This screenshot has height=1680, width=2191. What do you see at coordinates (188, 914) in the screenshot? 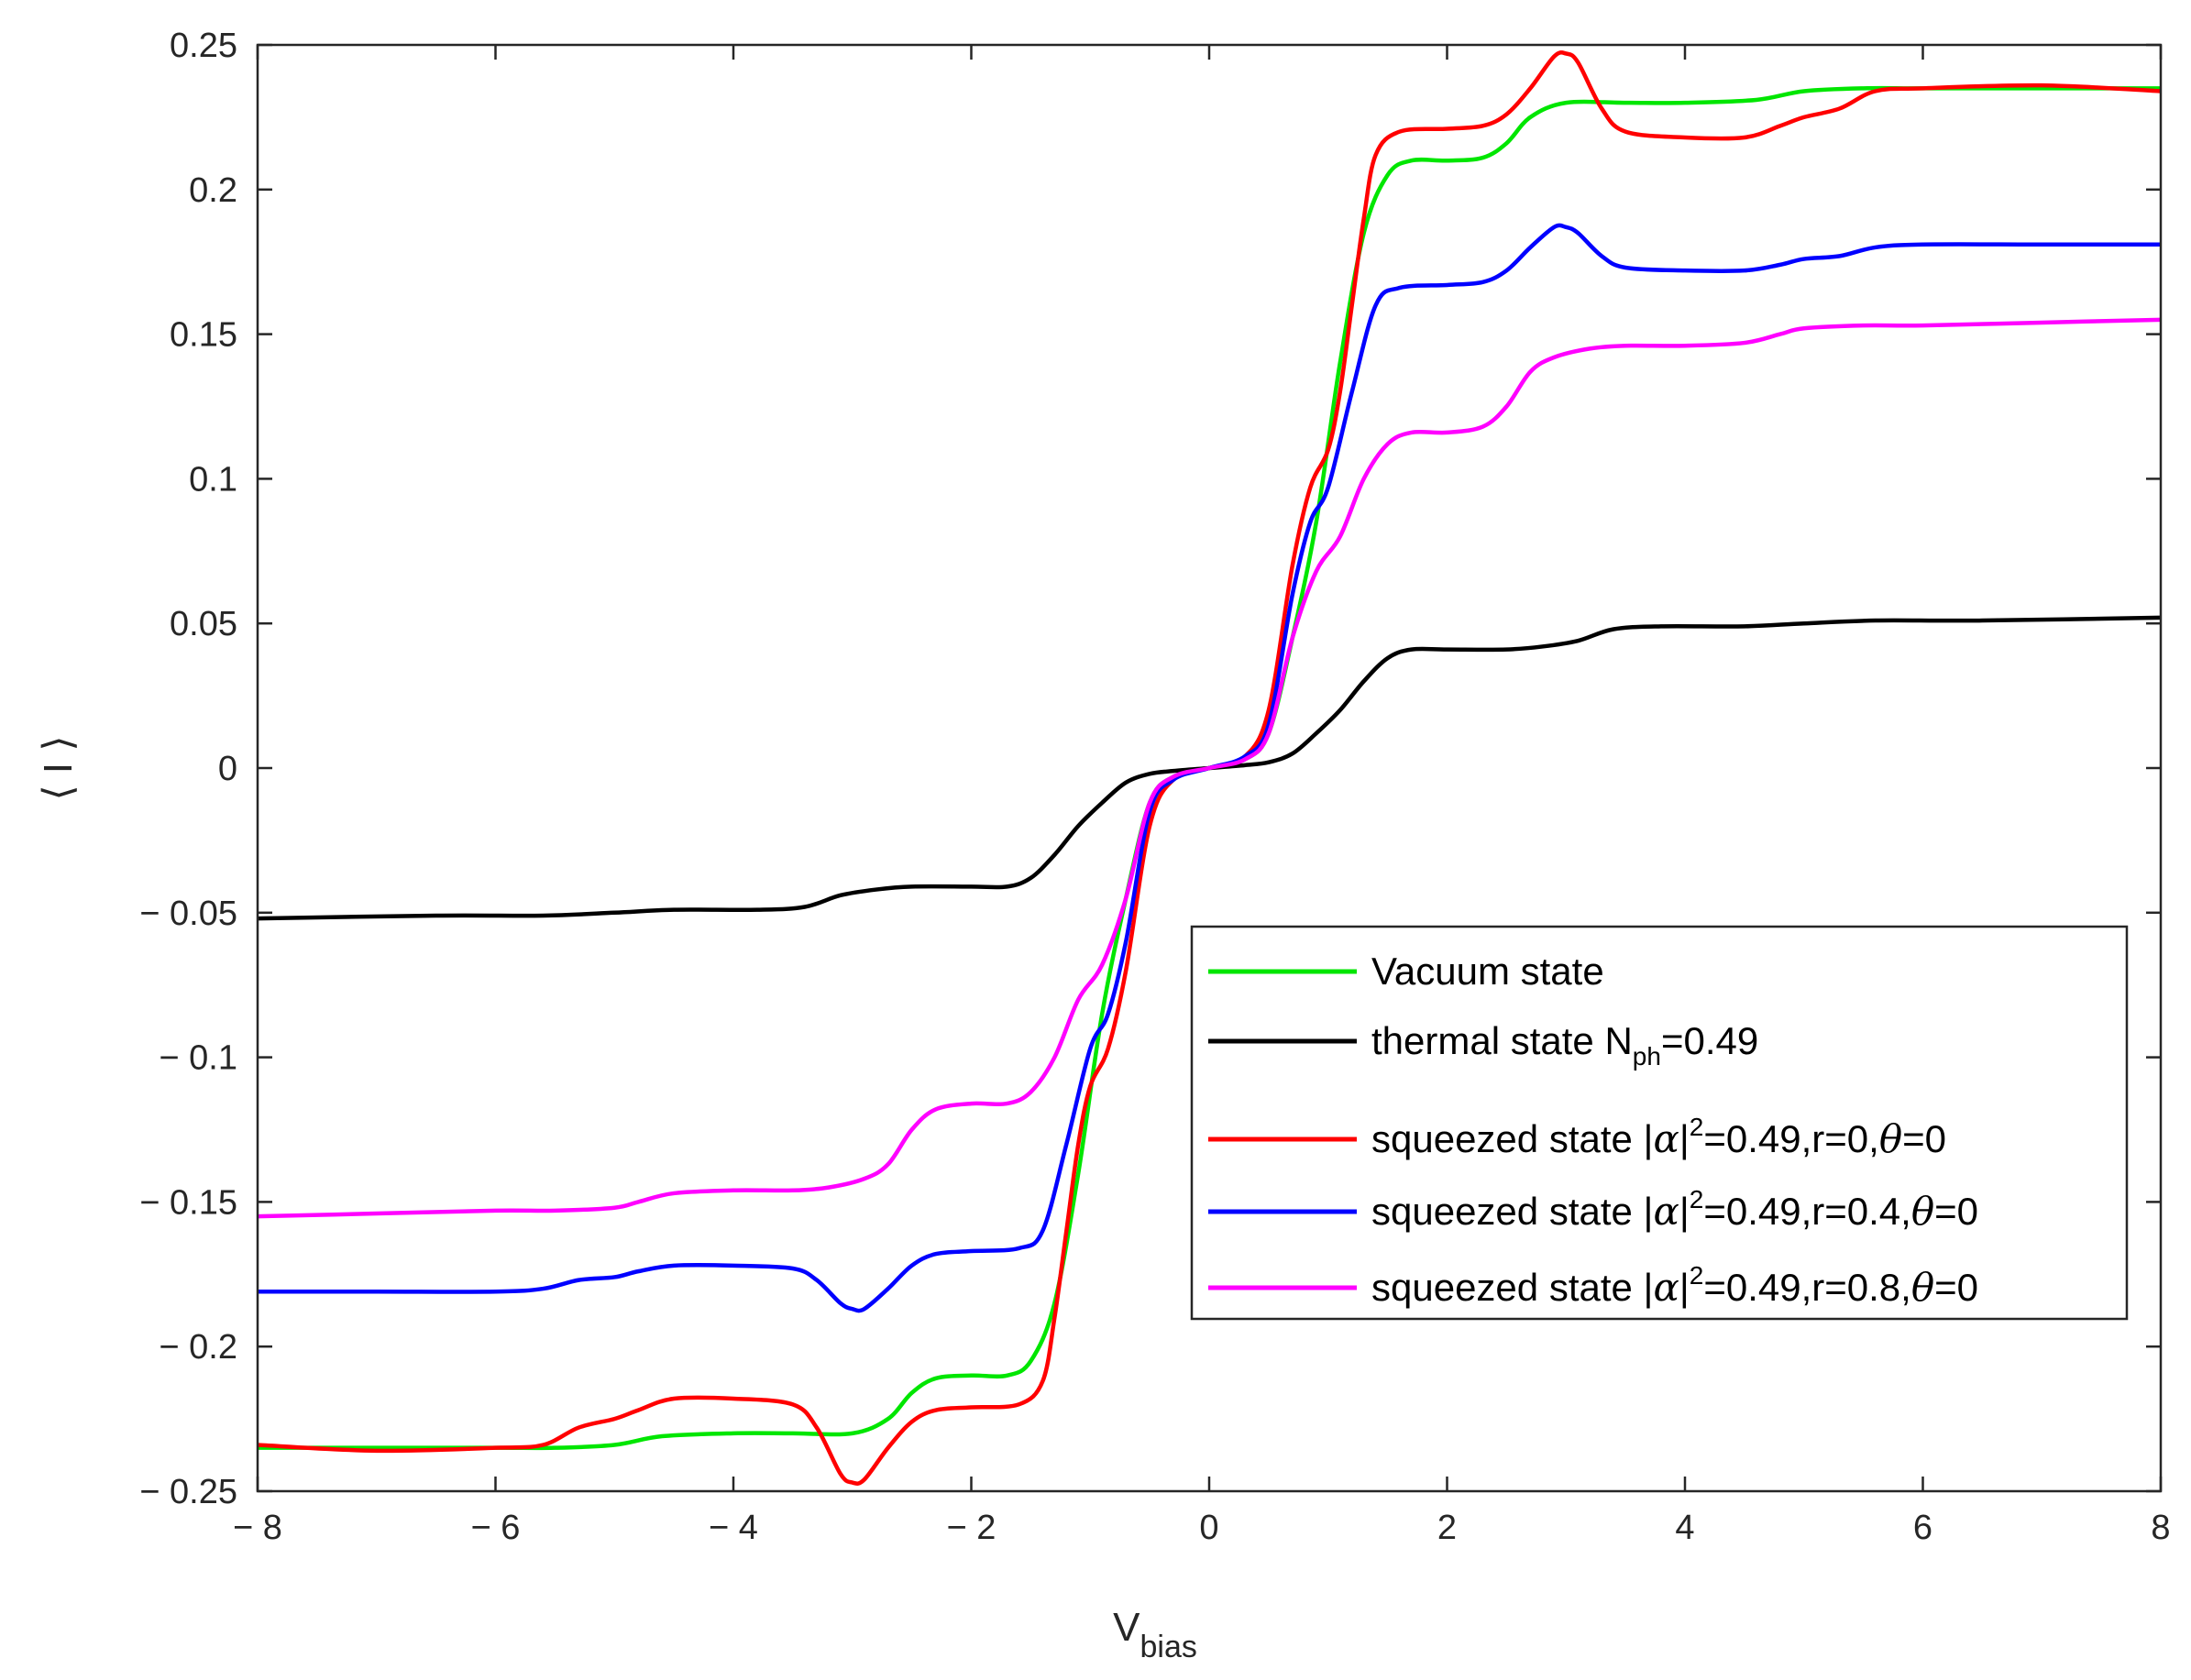
I see `y-tick-label: − 0.05` at bounding box center [188, 914].